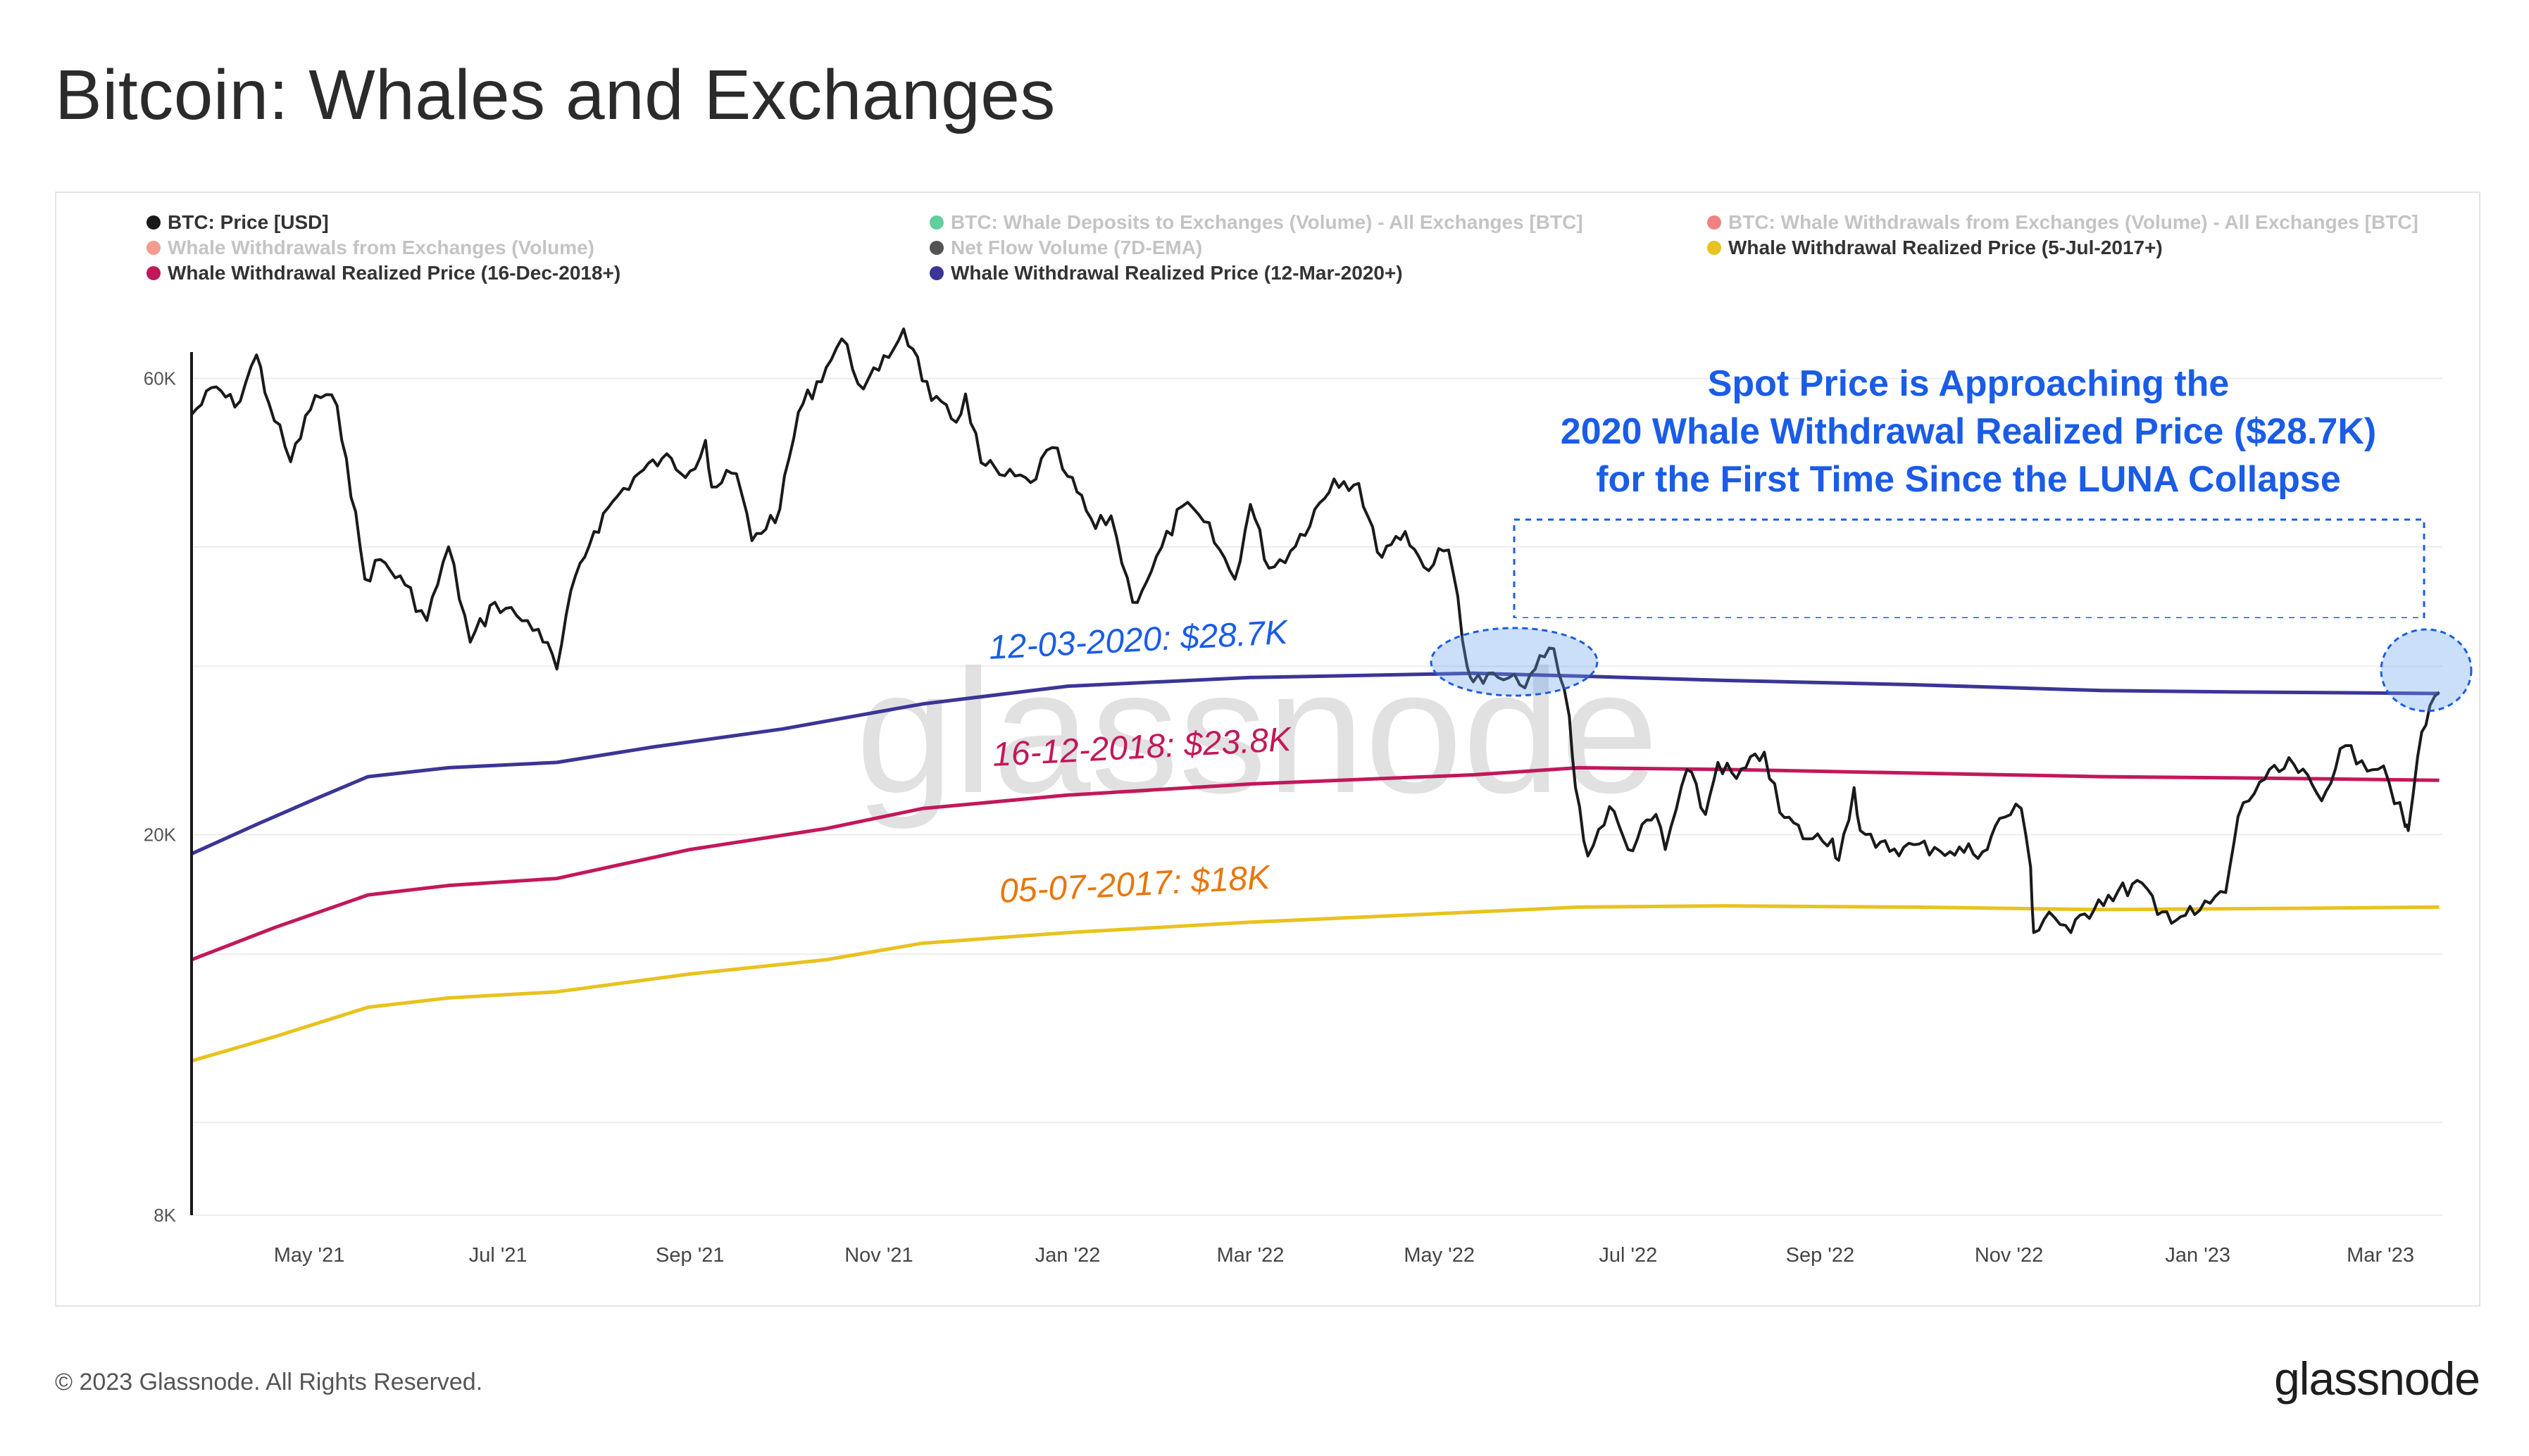  Describe the element at coordinates (555, 95) in the screenshot. I see `page-title: Bitcoin: Whales and Exchanges` at that location.